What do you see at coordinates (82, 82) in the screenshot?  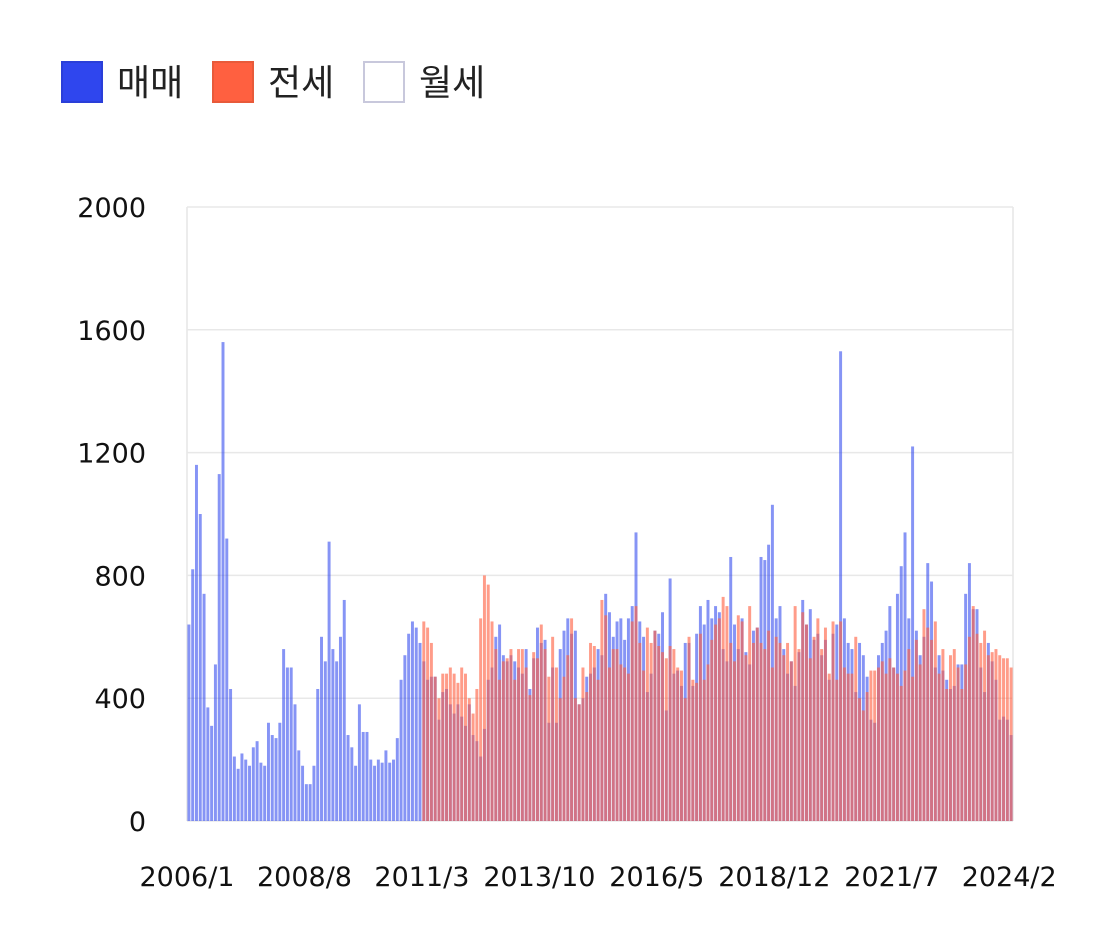 I see `legend-swatch-maemae` at bounding box center [82, 82].